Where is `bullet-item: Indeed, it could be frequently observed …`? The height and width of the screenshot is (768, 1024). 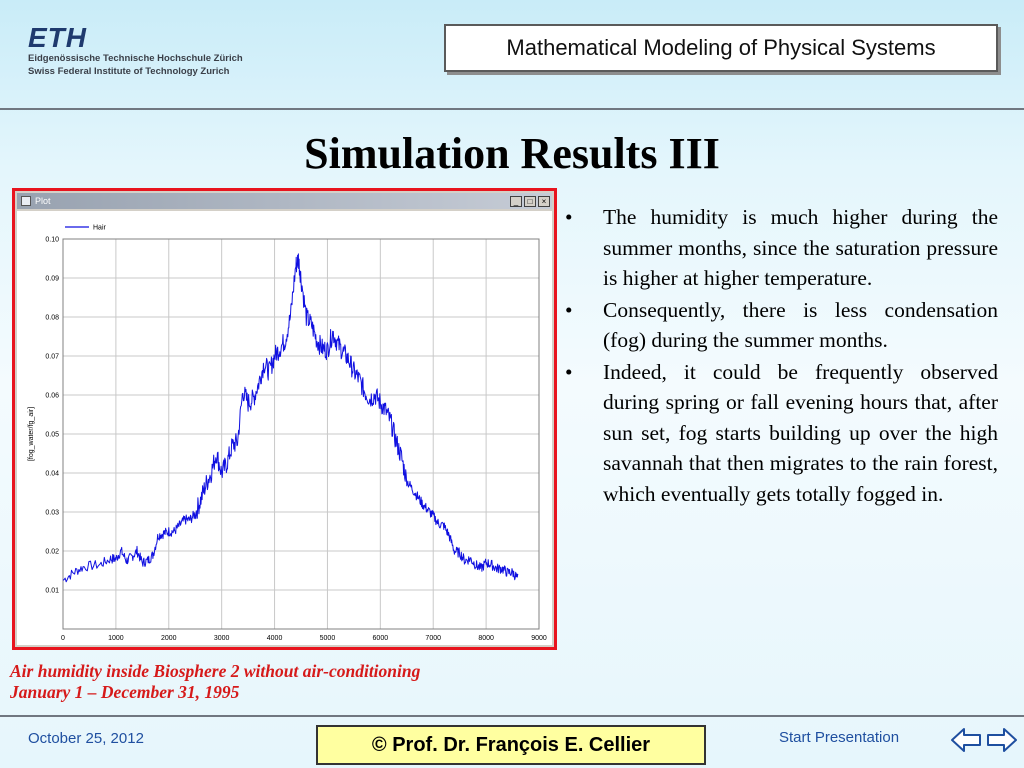
bullet-item: Indeed, it could be frequently observed … is located at coordinates (780, 433).